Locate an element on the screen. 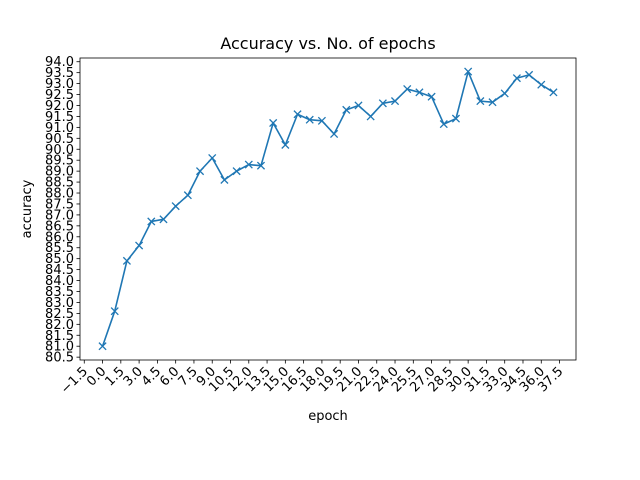 This screenshot has width=640, height=480. y-tick-label: 92.5 is located at coordinates (59, 95).